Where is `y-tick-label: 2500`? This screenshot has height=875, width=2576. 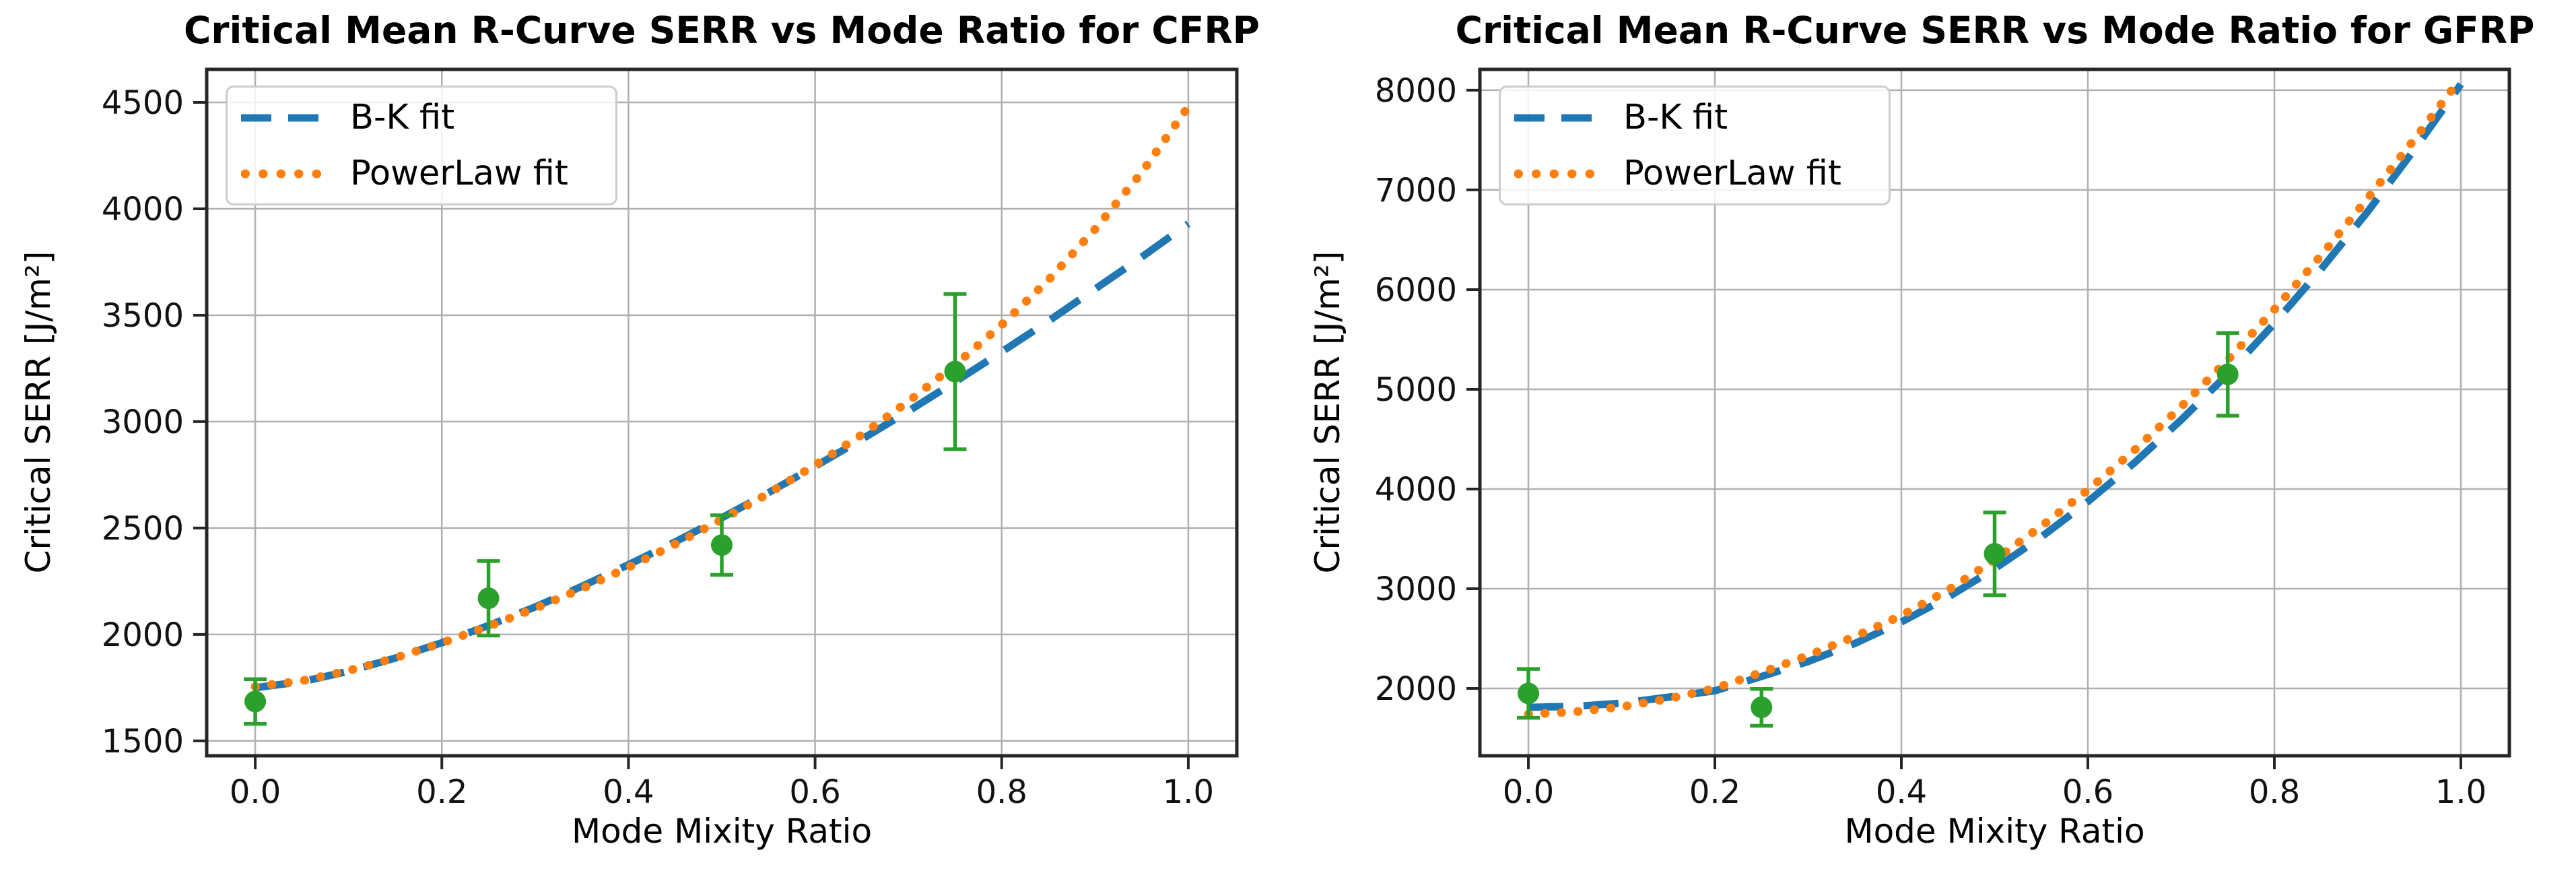 y-tick-label: 2500 is located at coordinates (143, 529).